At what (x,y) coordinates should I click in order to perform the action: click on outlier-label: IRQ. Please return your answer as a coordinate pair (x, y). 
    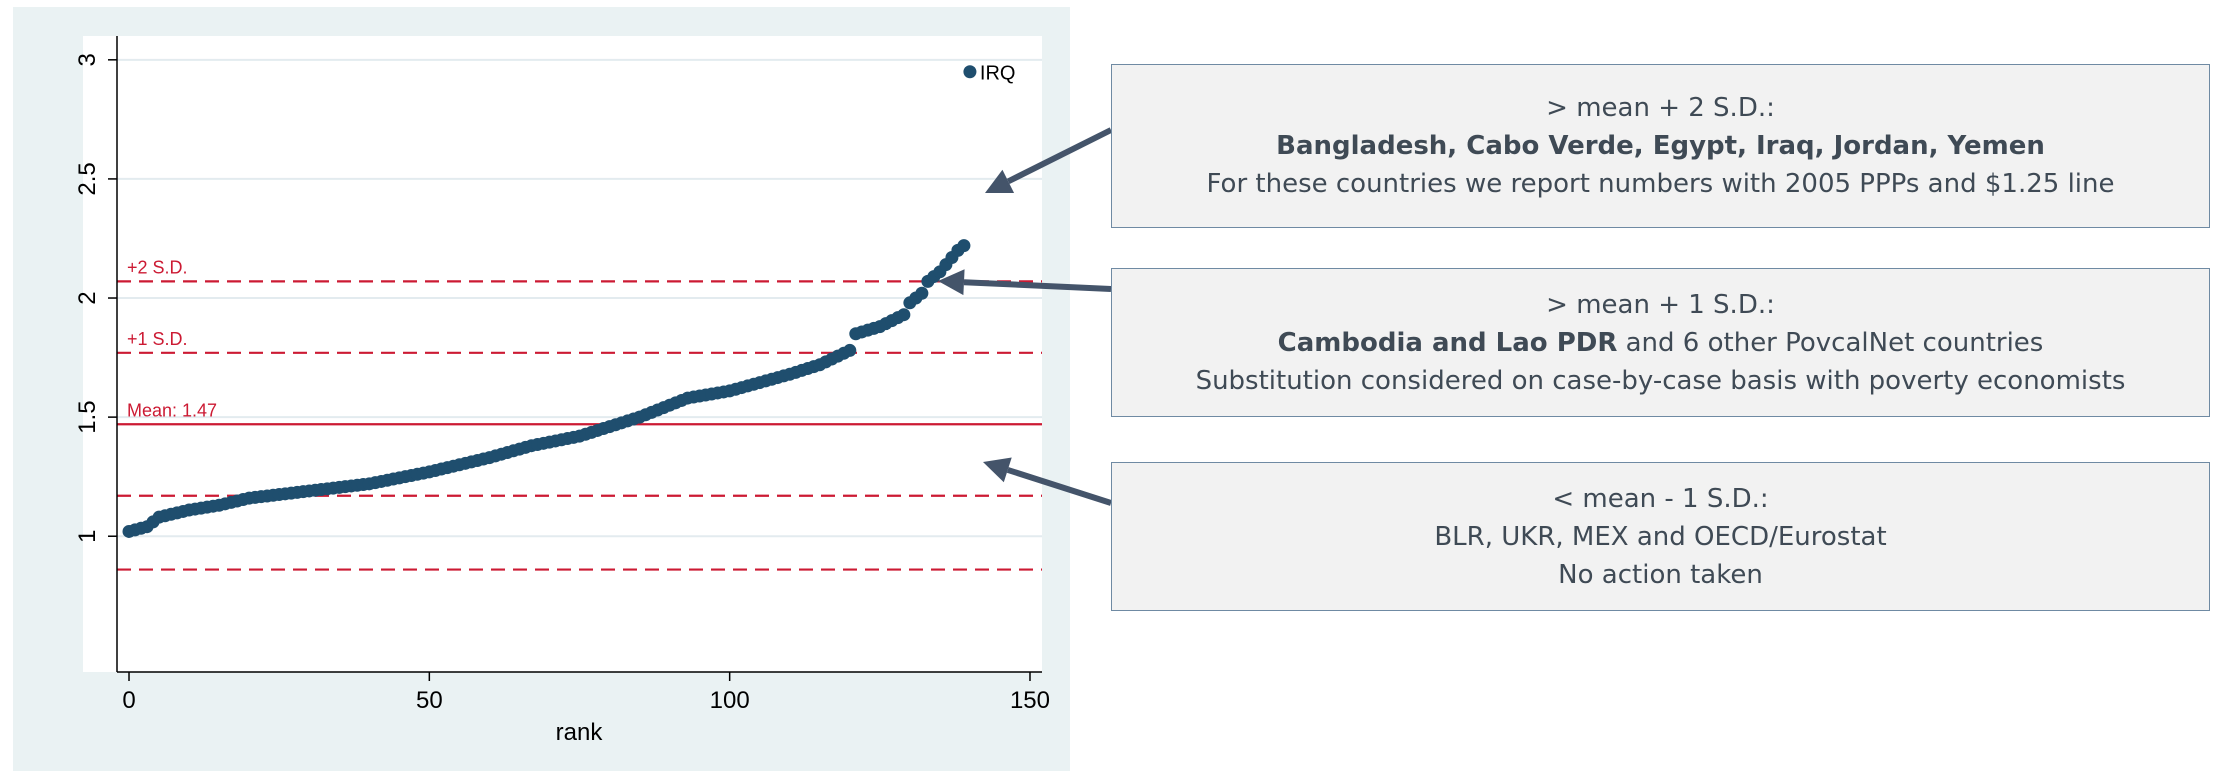
    Looking at the image, I should click on (998, 74).